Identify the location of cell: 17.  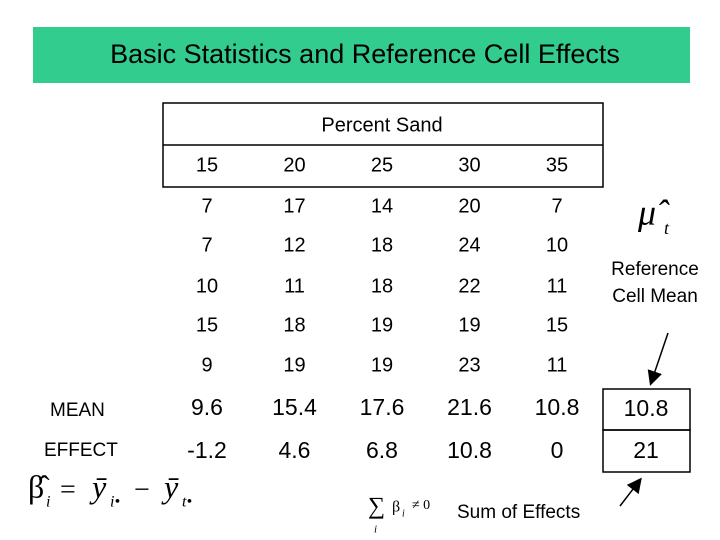
(294, 206).